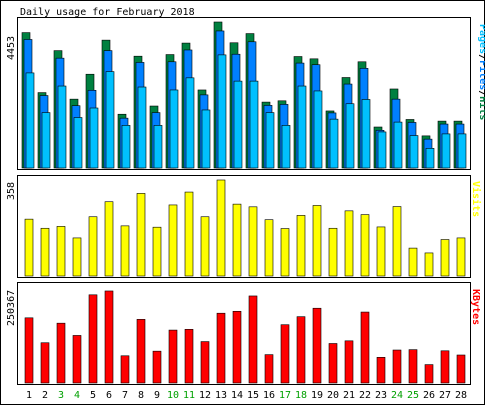 This screenshot has height=405, width=485. Describe the element at coordinates (11, 308) in the screenshot. I see `panel-max-label: 250367` at that location.